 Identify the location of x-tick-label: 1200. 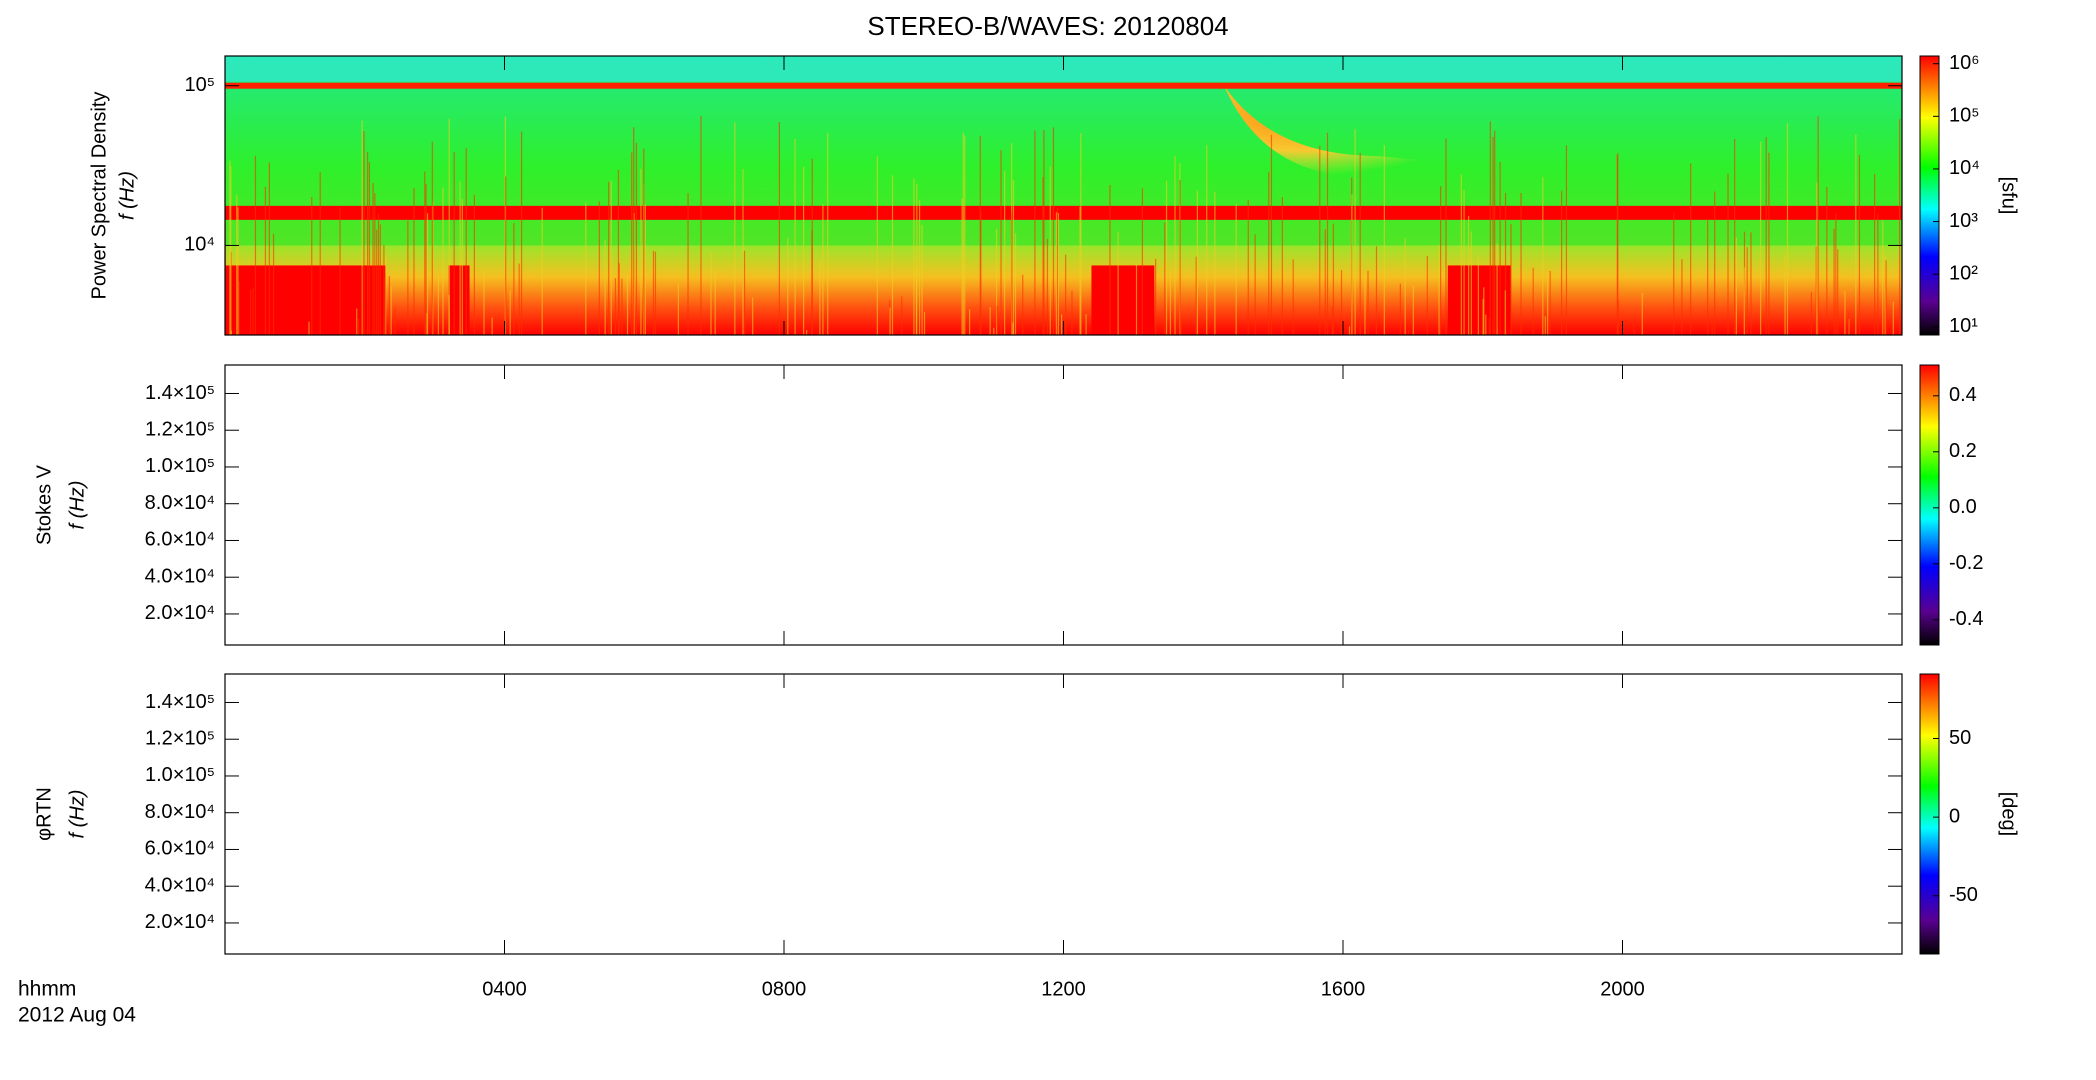
(1063, 989).